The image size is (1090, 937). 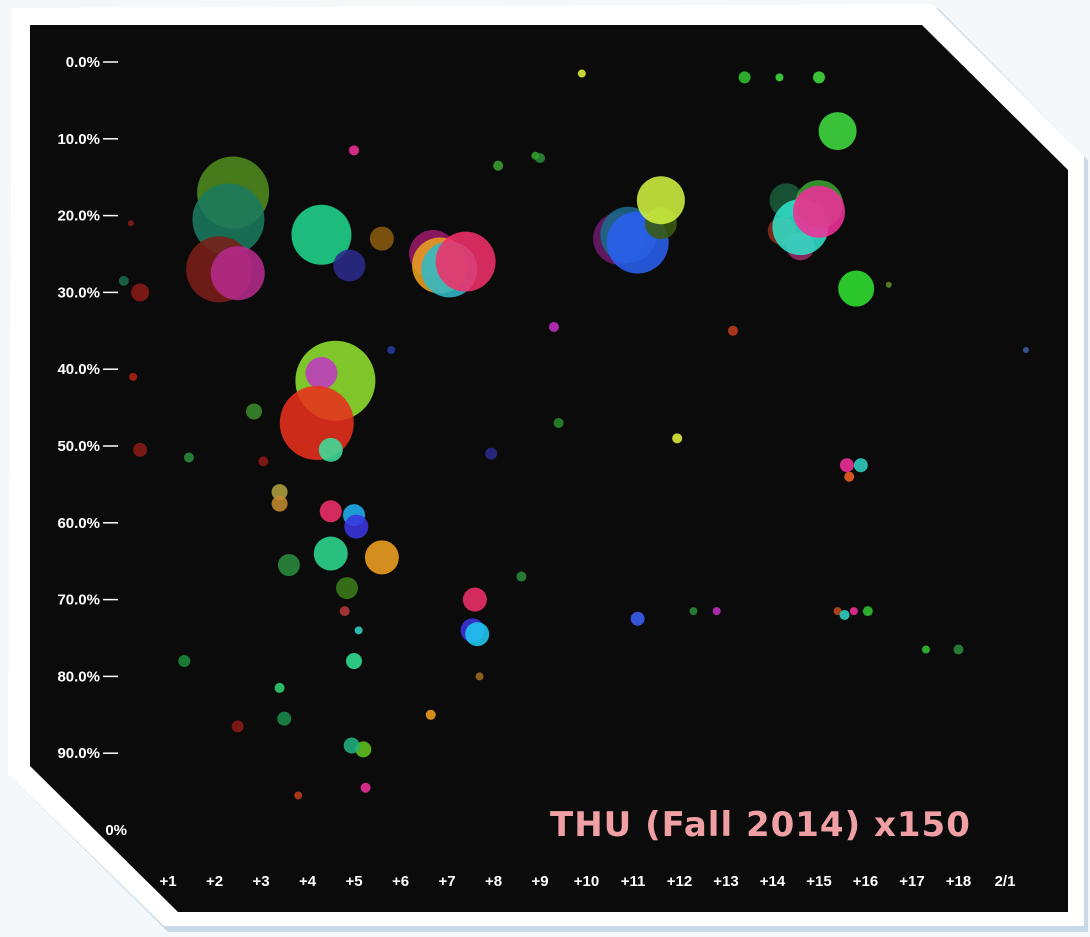 I want to click on y-tick-label: 90.0%, so click(x=78, y=753).